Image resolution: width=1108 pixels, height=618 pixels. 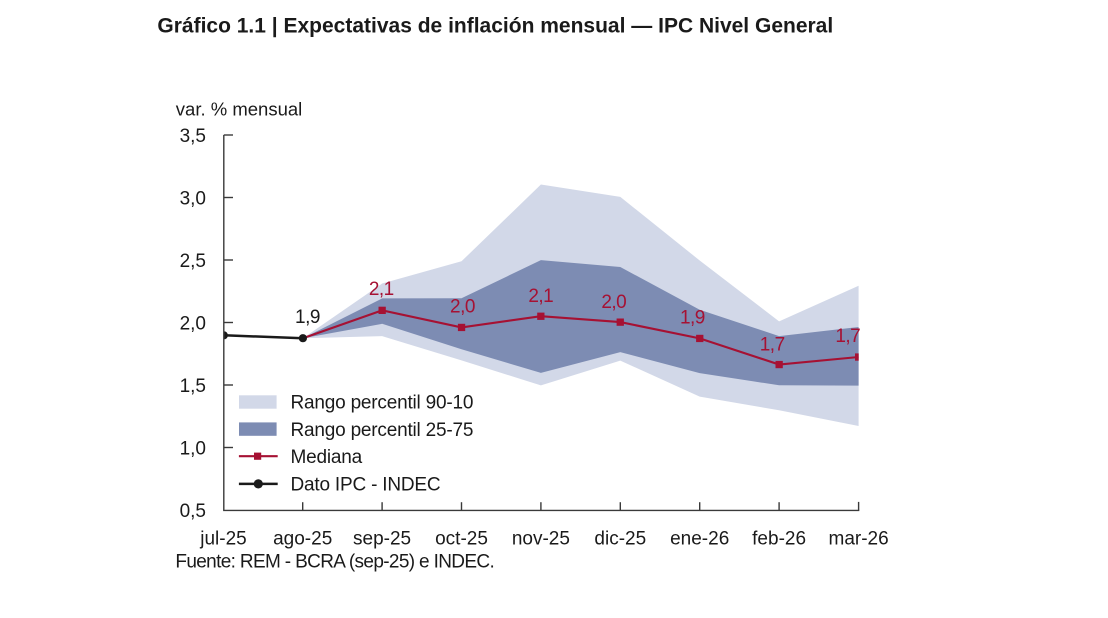 What do you see at coordinates (193, 386) in the screenshot?
I see `svg-text: 1,5` at bounding box center [193, 386].